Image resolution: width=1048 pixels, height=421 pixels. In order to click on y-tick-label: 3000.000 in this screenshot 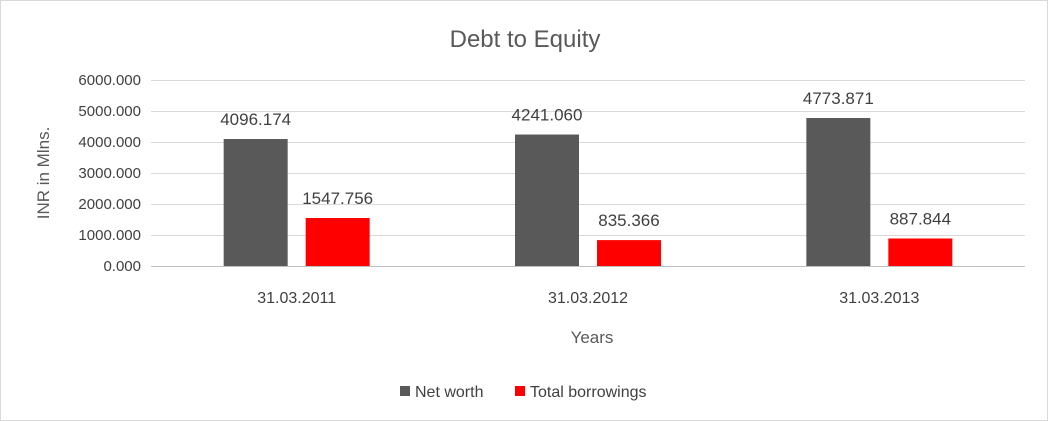, I will do `click(109, 173)`.